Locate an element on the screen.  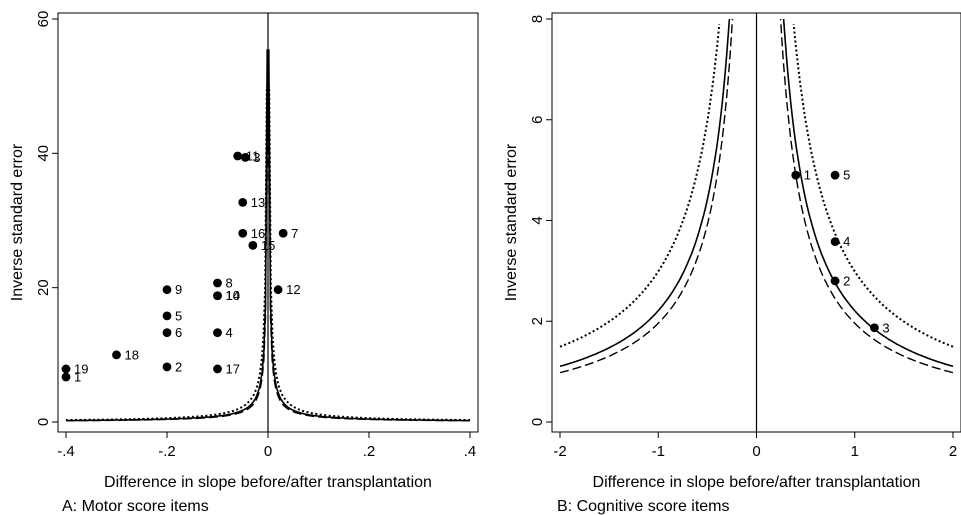
cognitive-funnel-solid-right is located at coordinates (868, 193).